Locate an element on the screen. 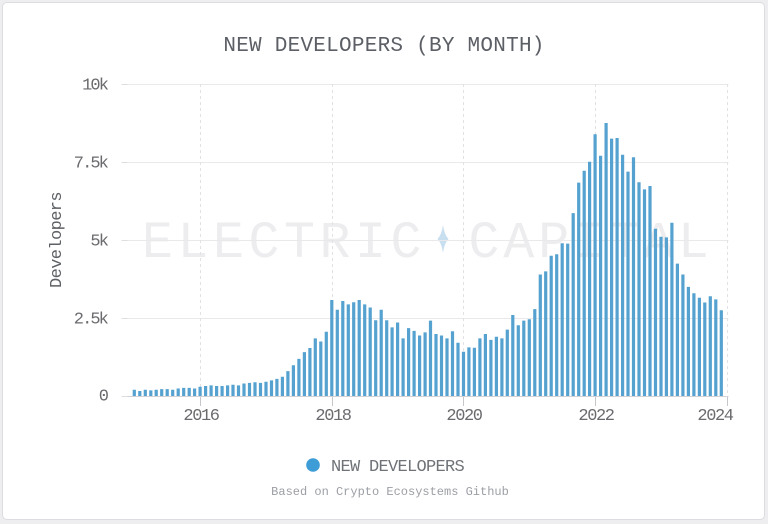 The height and width of the screenshot is (524, 768). svg-text: 7.5k is located at coordinates (91, 164).